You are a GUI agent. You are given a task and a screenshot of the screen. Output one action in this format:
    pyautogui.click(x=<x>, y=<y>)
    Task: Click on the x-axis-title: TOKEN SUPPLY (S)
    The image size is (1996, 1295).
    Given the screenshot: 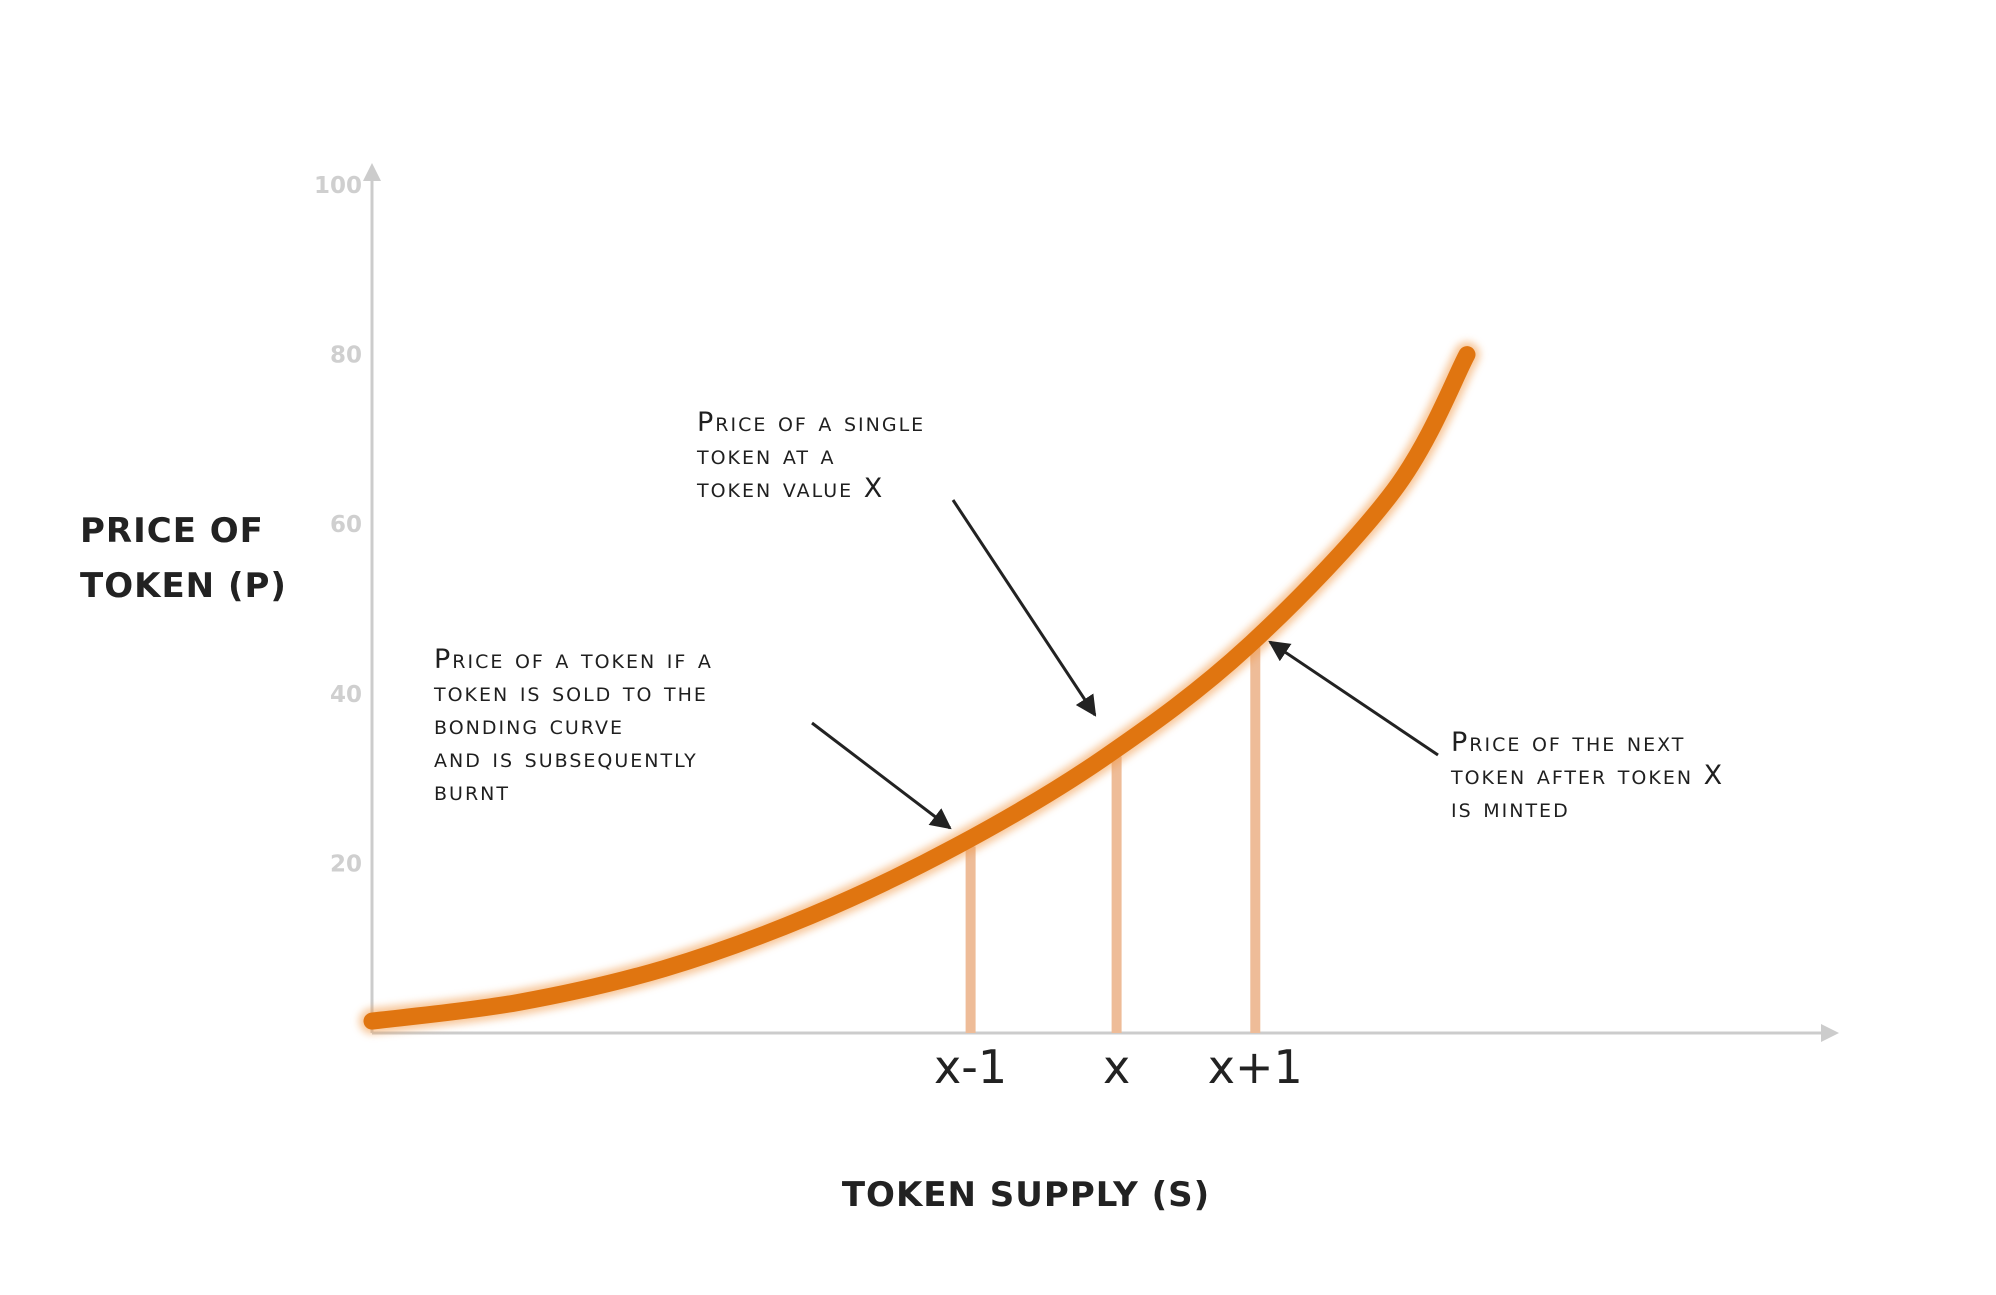 What is the action you would take?
    pyautogui.click(x=1026, y=1195)
    